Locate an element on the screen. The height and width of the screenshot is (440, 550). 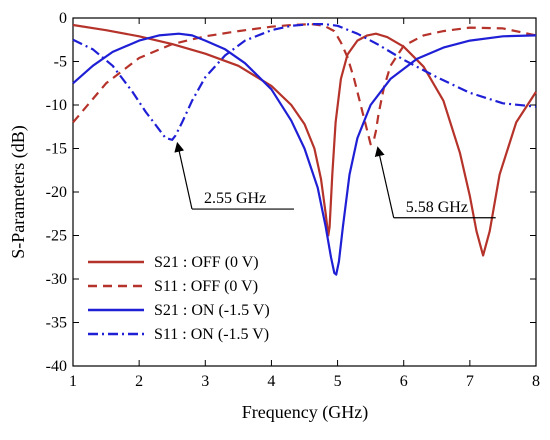
x-tick-label: 5 is located at coordinates (338, 381).